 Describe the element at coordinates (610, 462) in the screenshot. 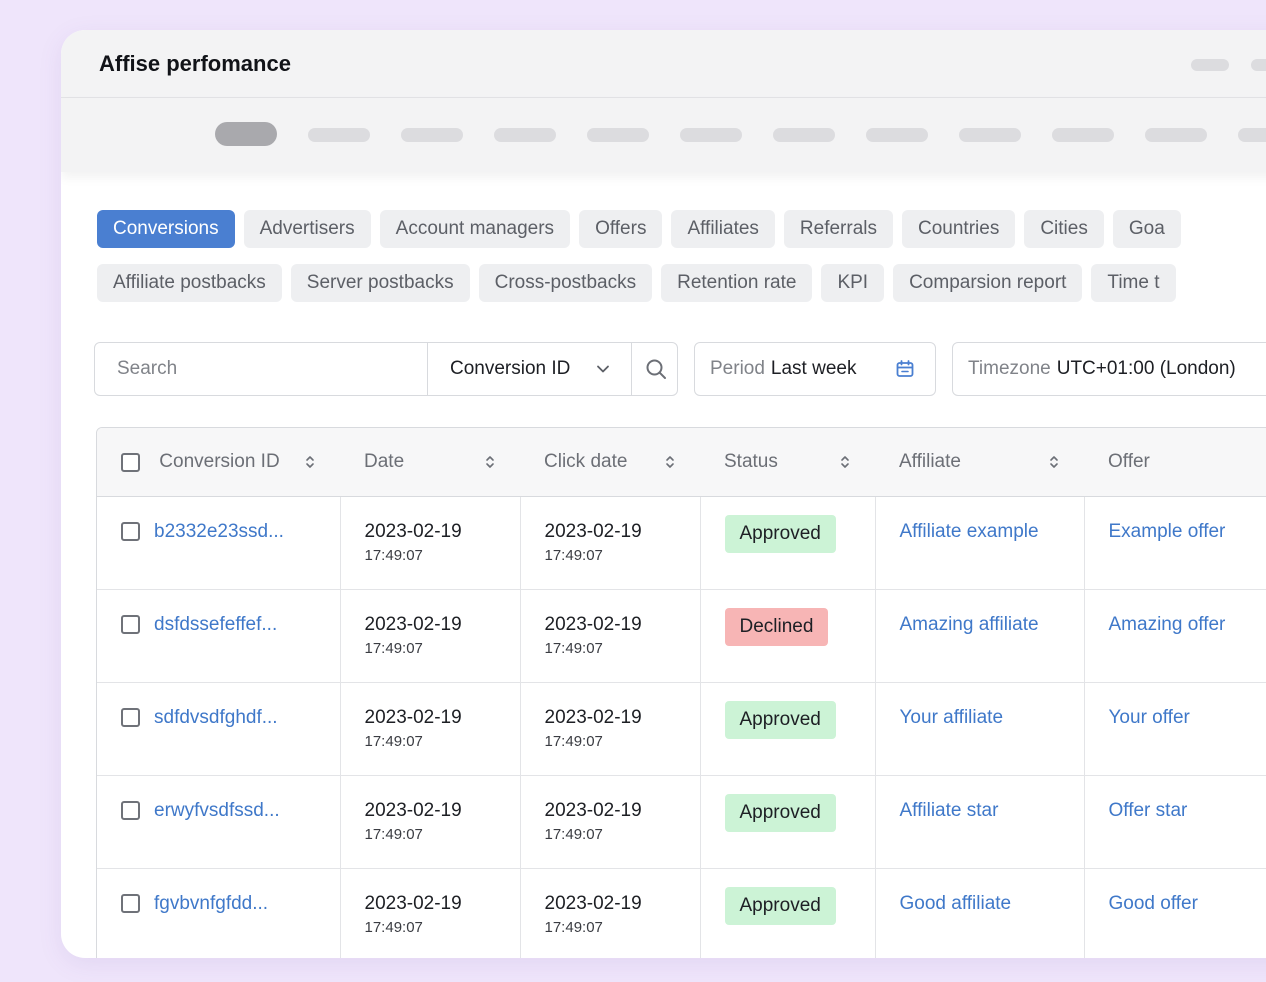

I see `column-header-click-date: Click date` at that location.